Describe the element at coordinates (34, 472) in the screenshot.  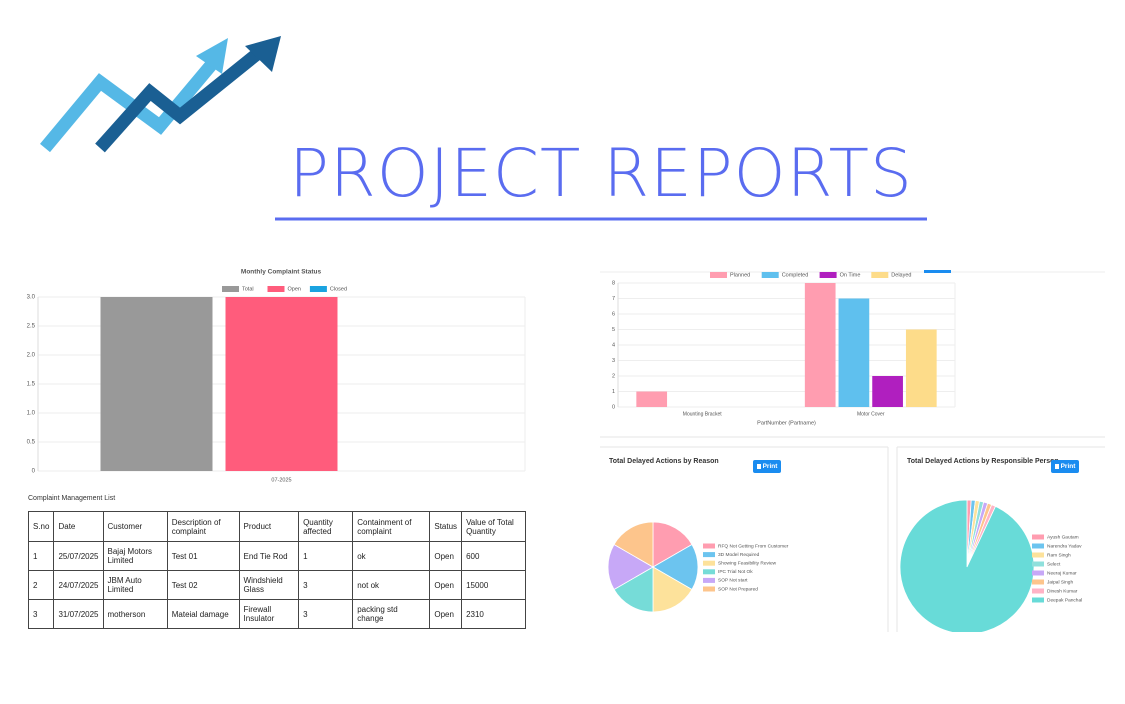
I see `y-tick-label: 0` at that location.